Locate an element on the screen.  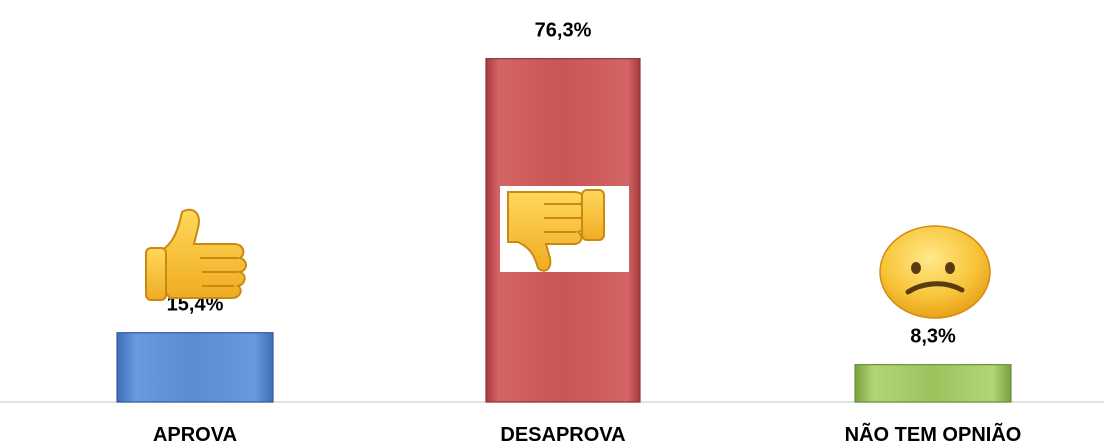
bar-aprova is located at coordinates (195, 367).